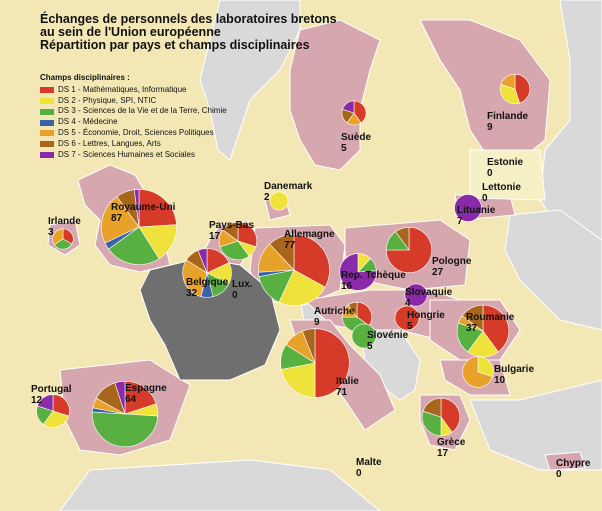  Describe the element at coordinates (347, 381) in the screenshot. I see `country-name-italie: Italie` at that location.